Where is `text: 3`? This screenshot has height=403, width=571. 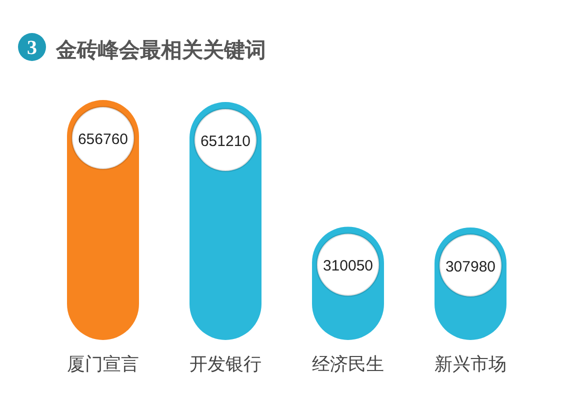 text: 3 is located at coordinates (32, 48).